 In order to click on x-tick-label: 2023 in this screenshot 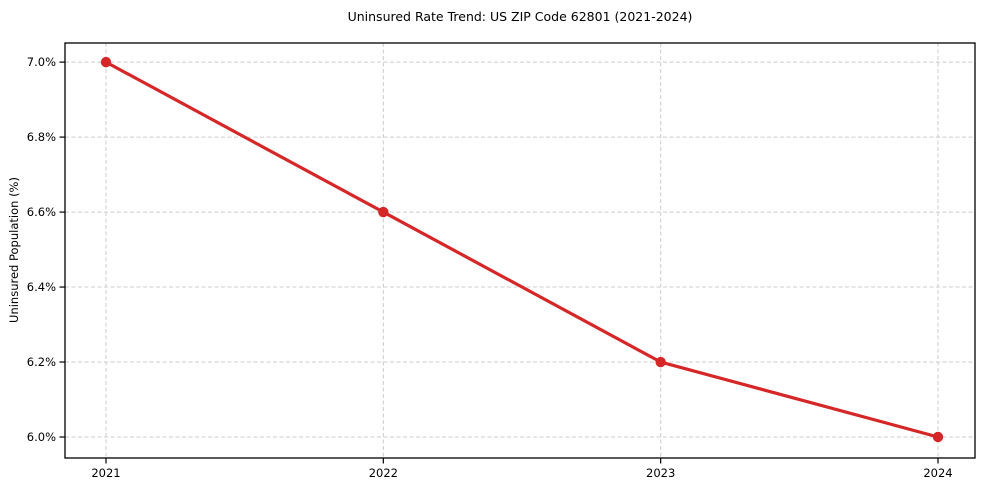, I will do `click(660, 473)`.